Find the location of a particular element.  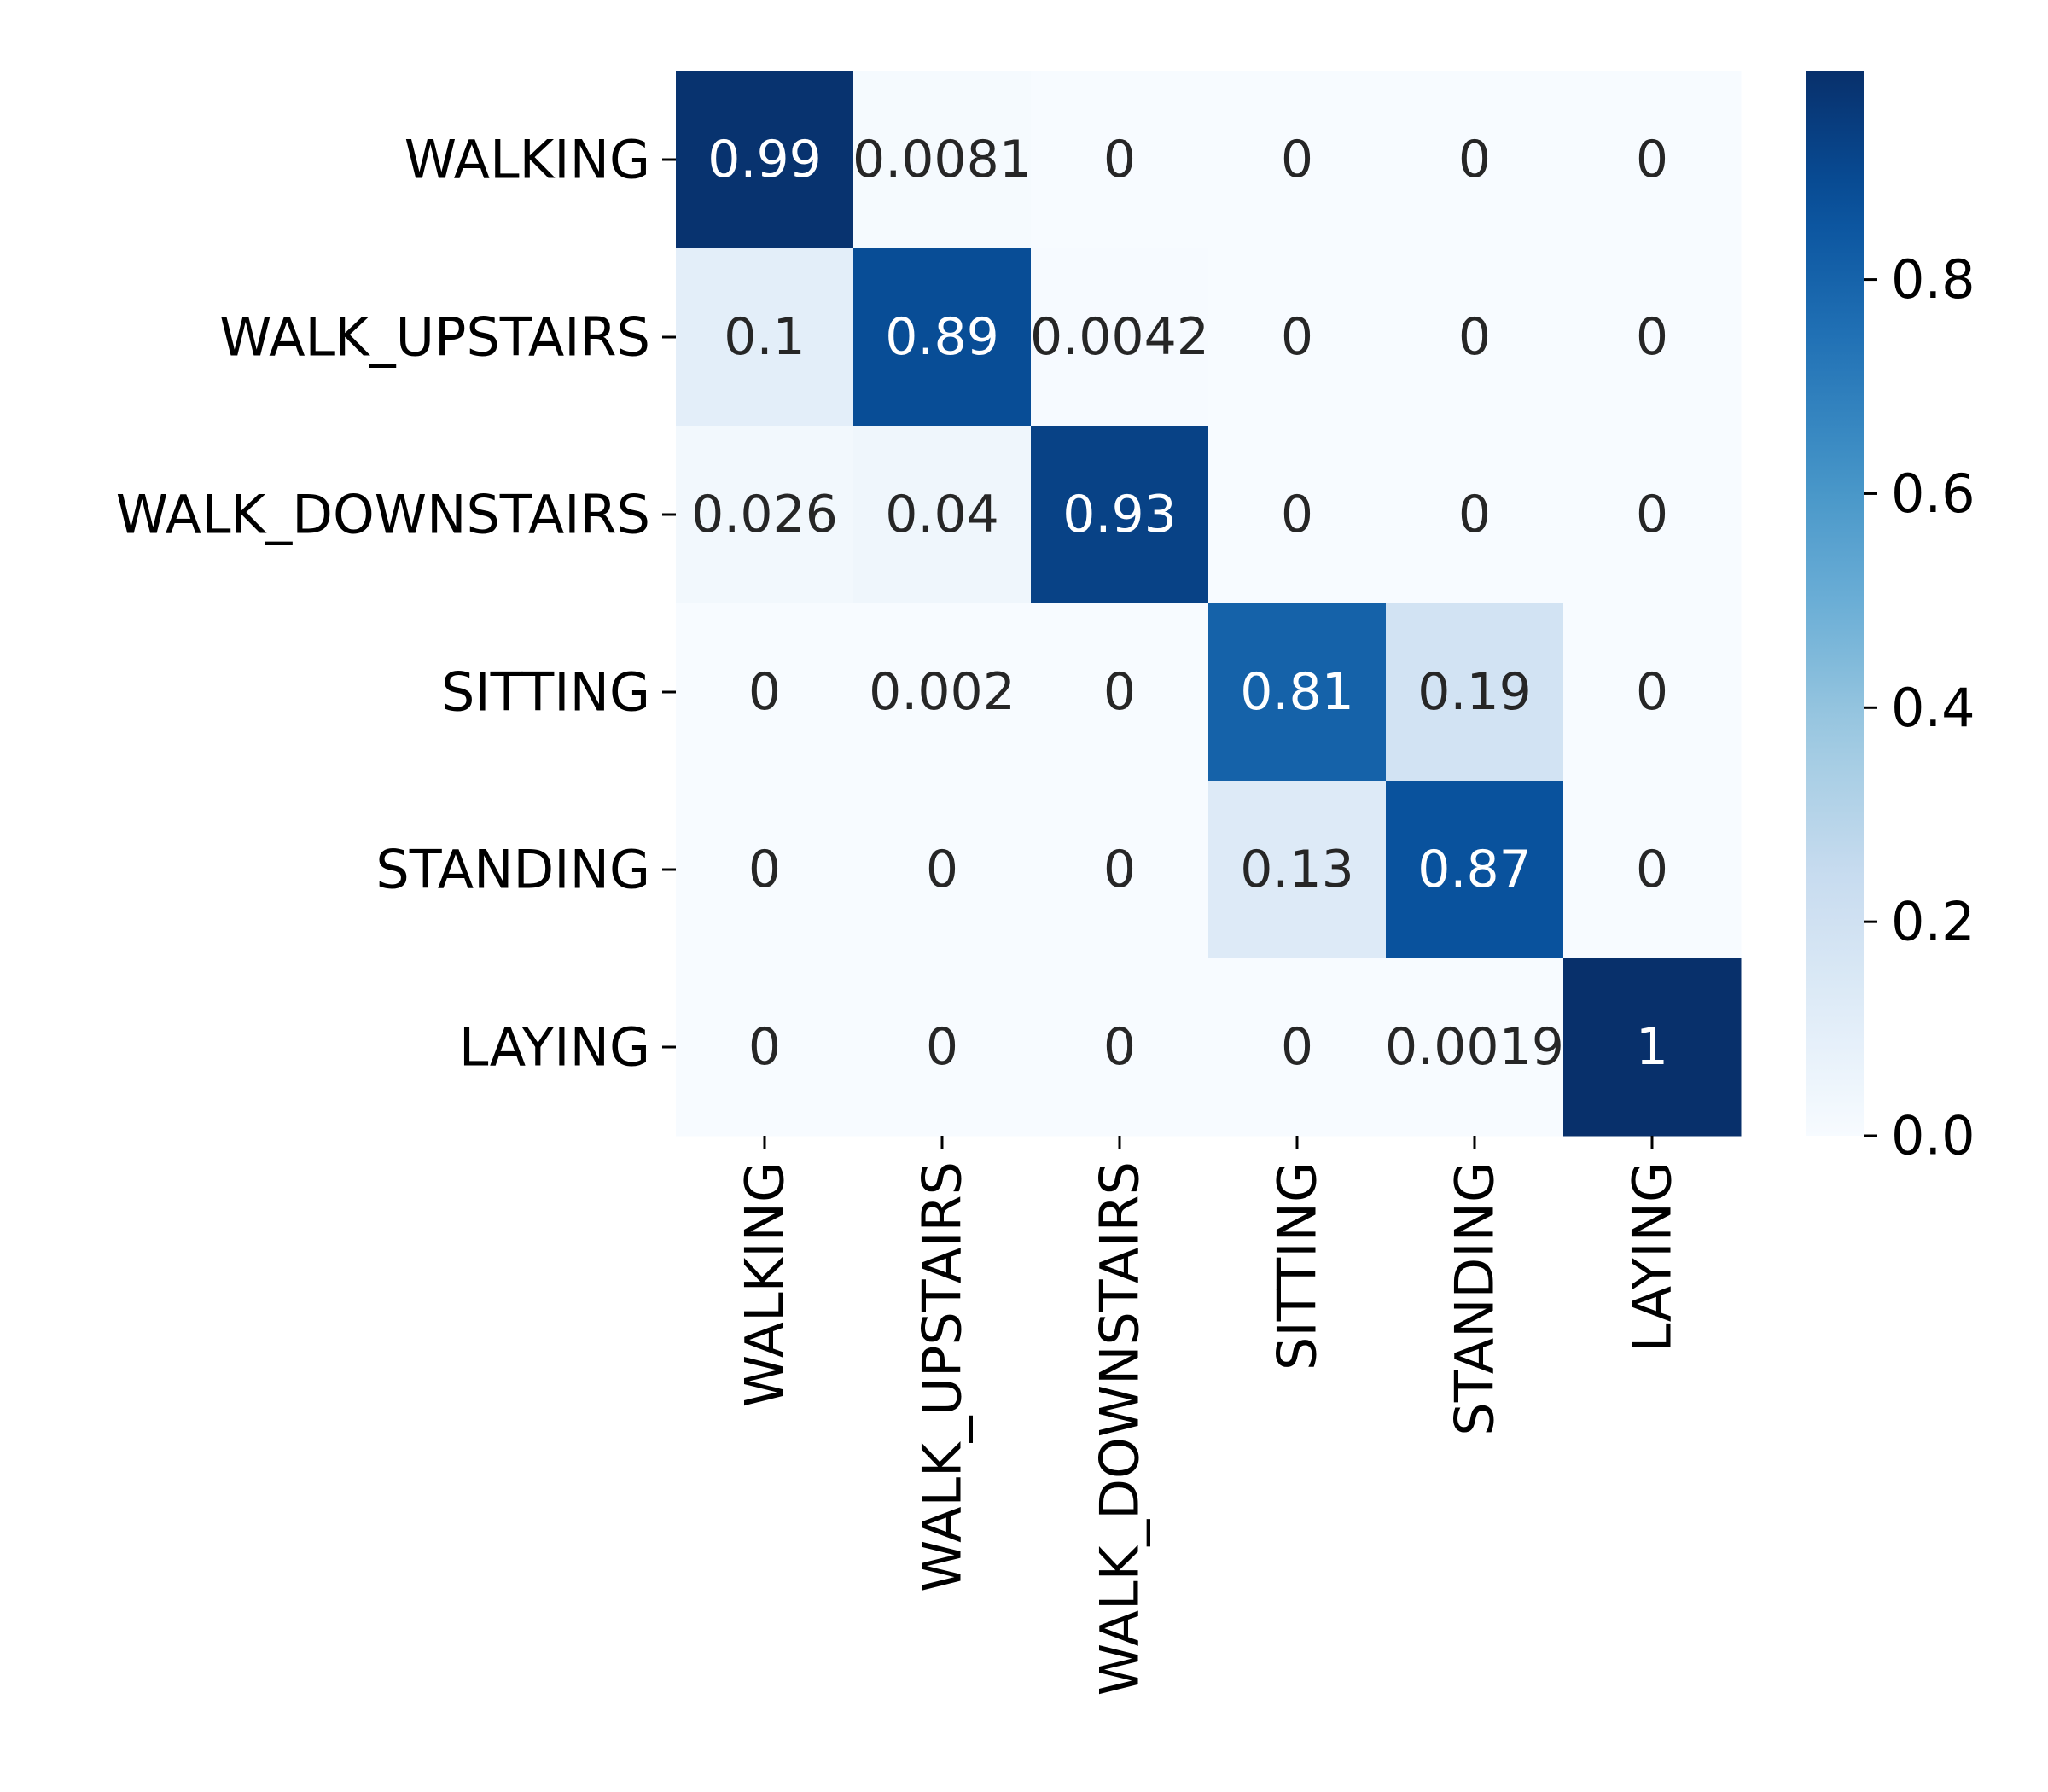

heatmap-cell-r0-c0 is located at coordinates (765, 160).